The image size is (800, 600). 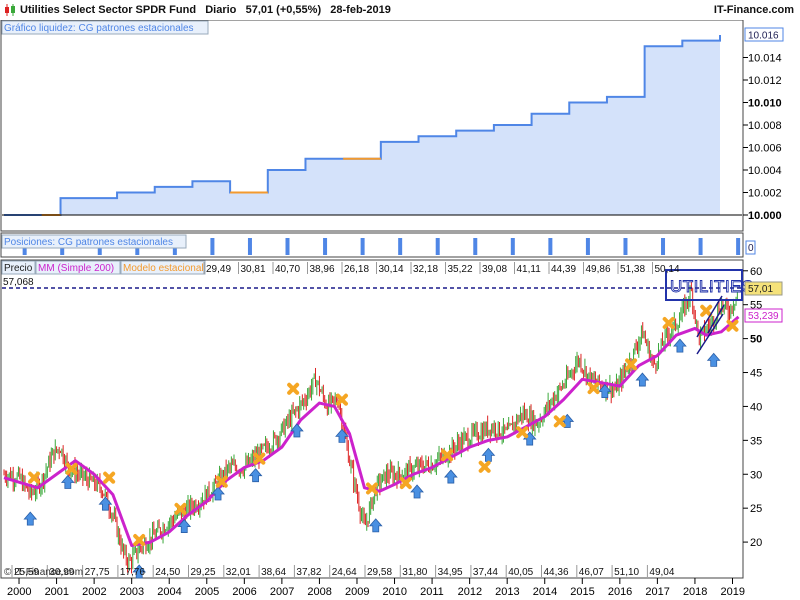 What do you see at coordinates (765, 104) in the screenshot?
I see `liquidity-y-tick-label: 10.010` at bounding box center [765, 104].